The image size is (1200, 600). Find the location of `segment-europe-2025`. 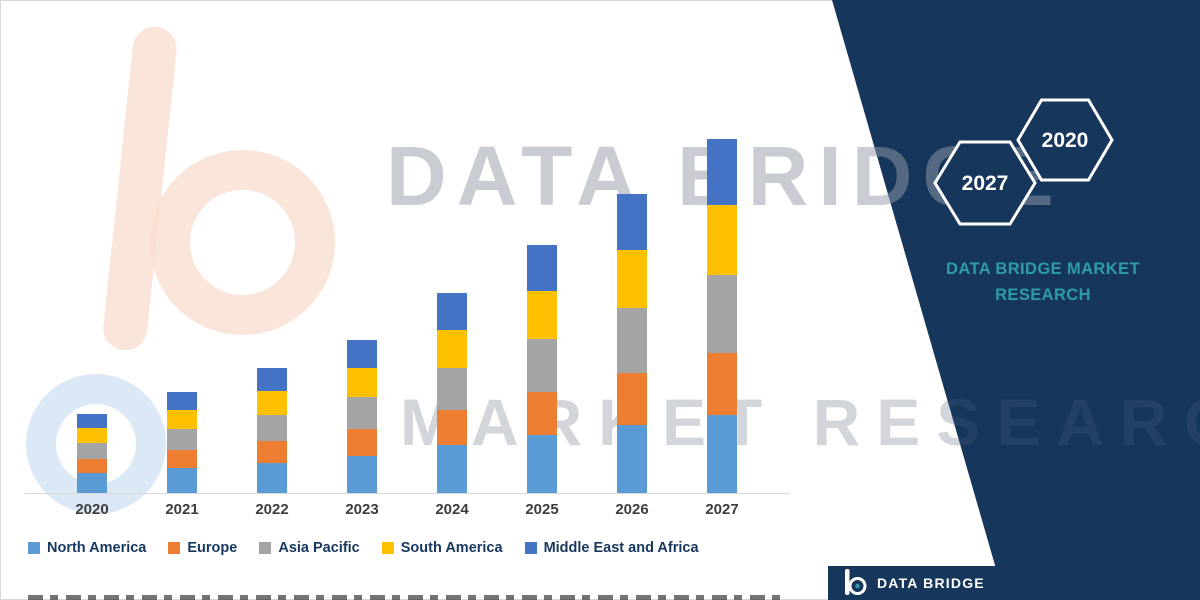

segment-europe-2025 is located at coordinates (542, 413).